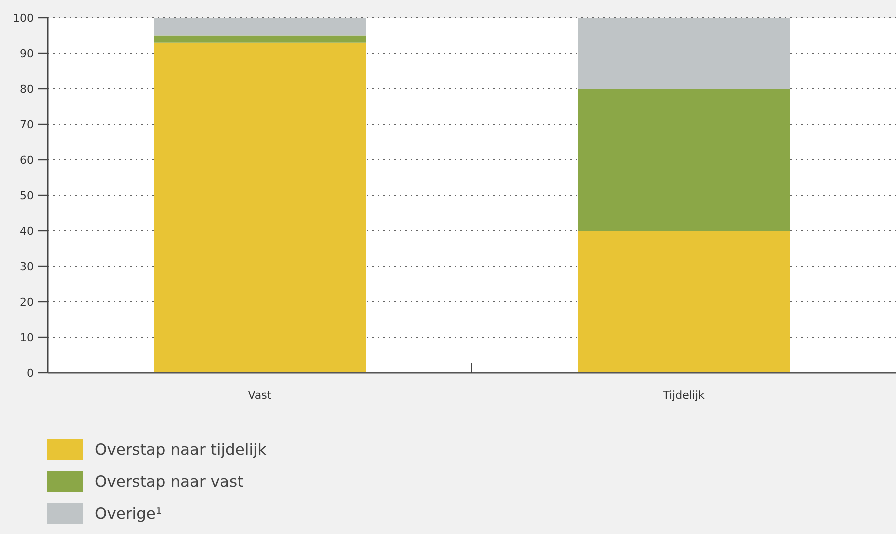 The width and height of the screenshot is (896, 534). I want to click on legend-label: Overstap naar tijdelijk, so click(181, 449).